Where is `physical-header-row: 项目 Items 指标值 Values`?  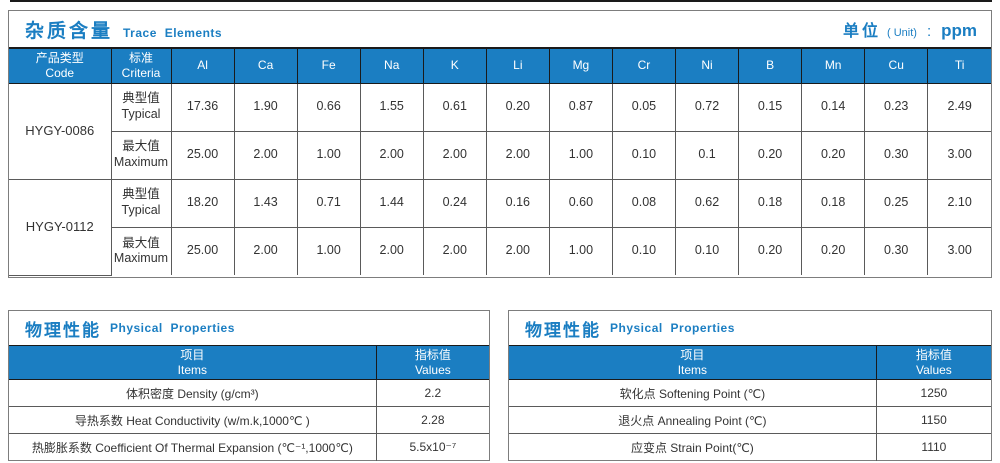 physical-header-row: 项目 Items 指标值 Values is located at coordinates (249, 362).